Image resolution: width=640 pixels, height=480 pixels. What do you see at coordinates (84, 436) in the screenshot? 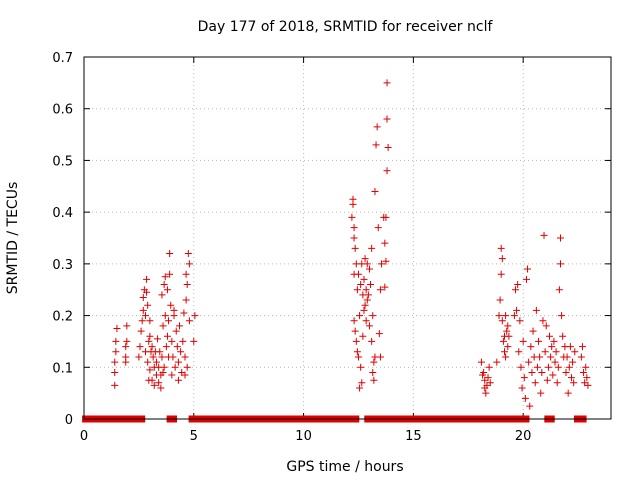
I see `x-tick-label: 0` at bounding box center [84, 436].